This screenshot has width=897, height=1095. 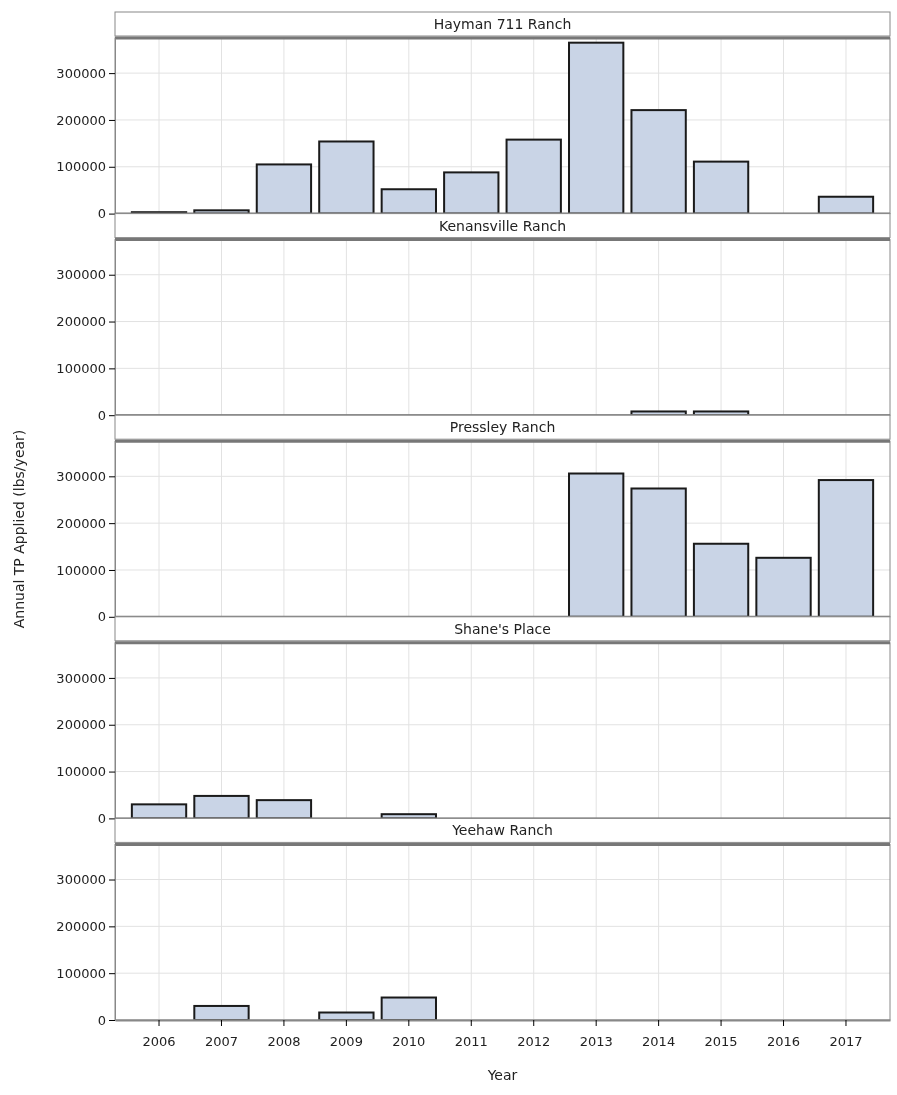 I want to click on chart-title: Yeehaw Ranch, so click(x=502, y=830).